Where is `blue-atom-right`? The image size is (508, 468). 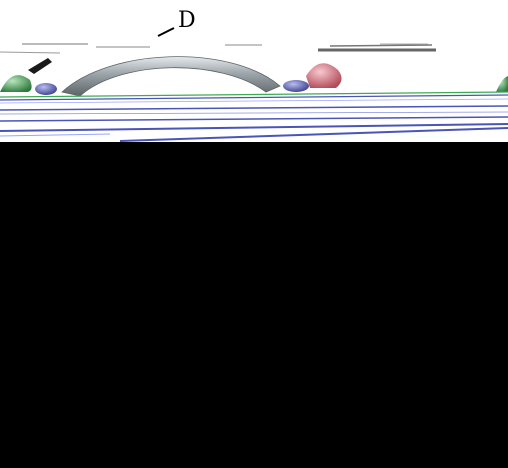
blue-atom-right is located at coordinates (296, 86).